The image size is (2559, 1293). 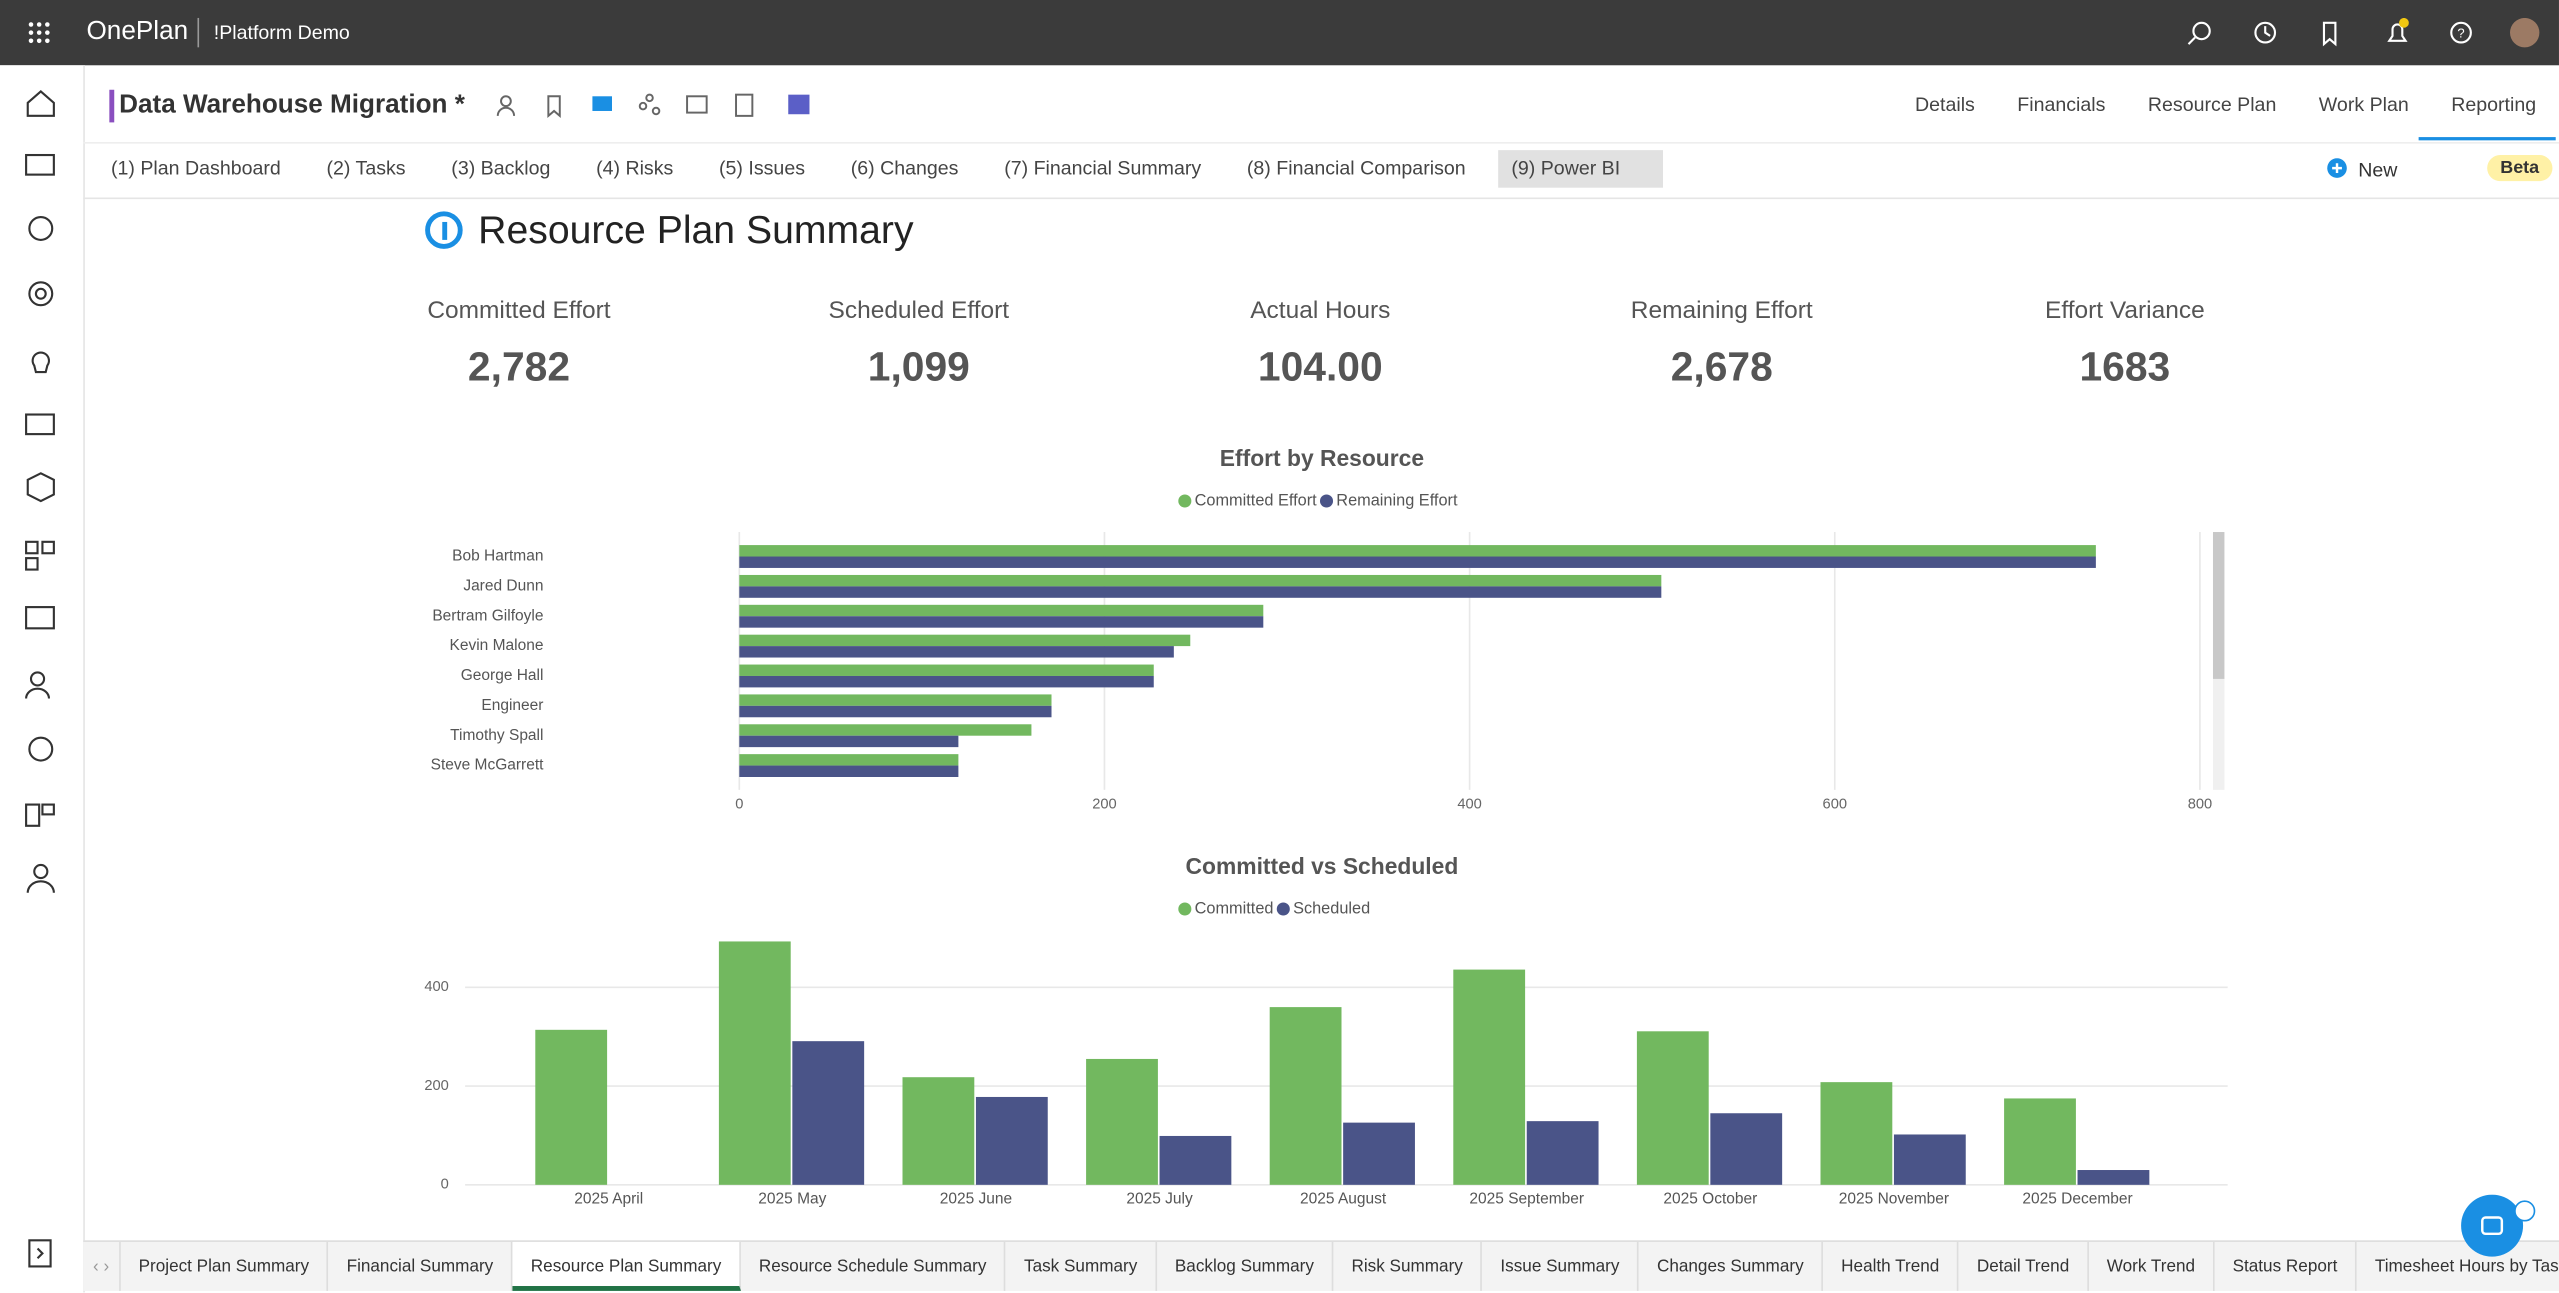 What do you see at coordinates (1891, 1266) in the screenshot?
I see `bottom-tab: Health Trend` at bounding box center [1891, 1266].